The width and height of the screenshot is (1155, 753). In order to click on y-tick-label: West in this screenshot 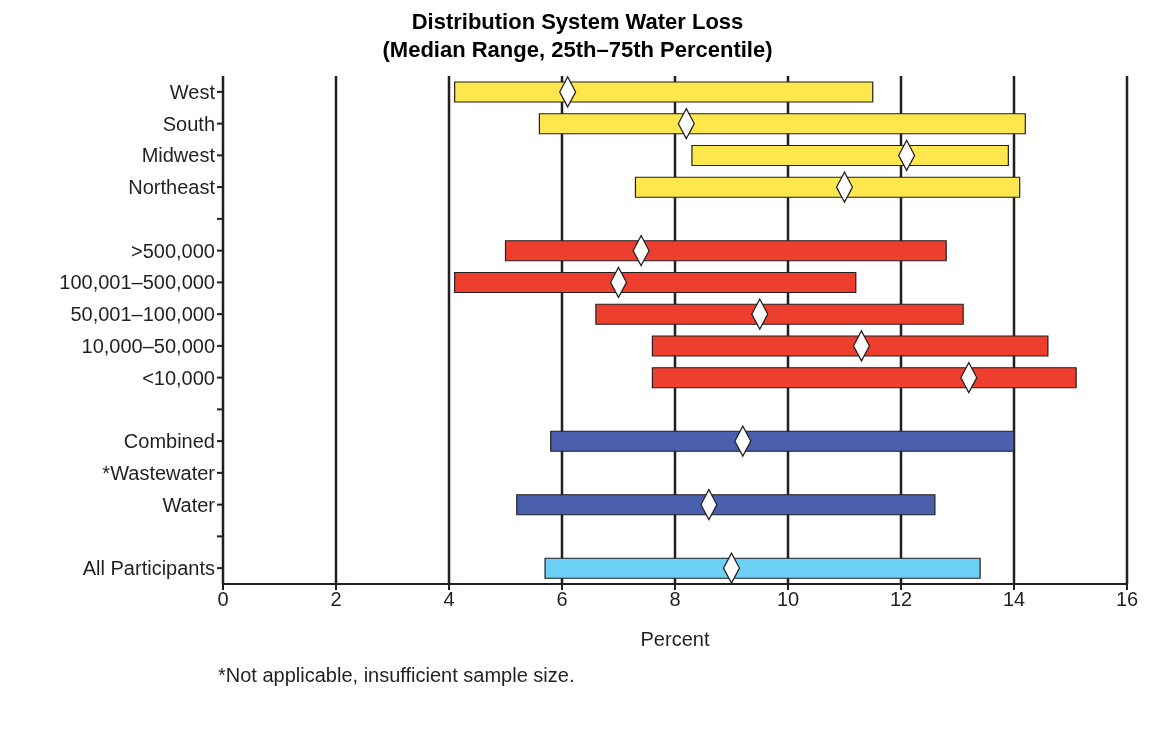, I will do `click(192, 91)`.